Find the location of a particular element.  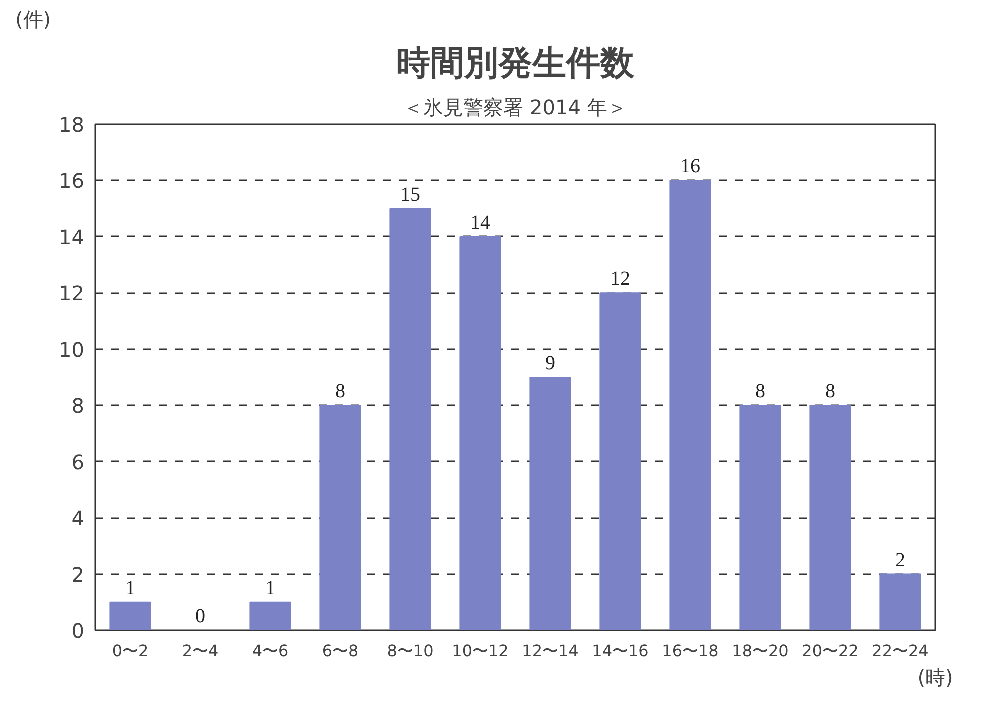

y-axis-title: (件) is located at coordinates (34, 20).